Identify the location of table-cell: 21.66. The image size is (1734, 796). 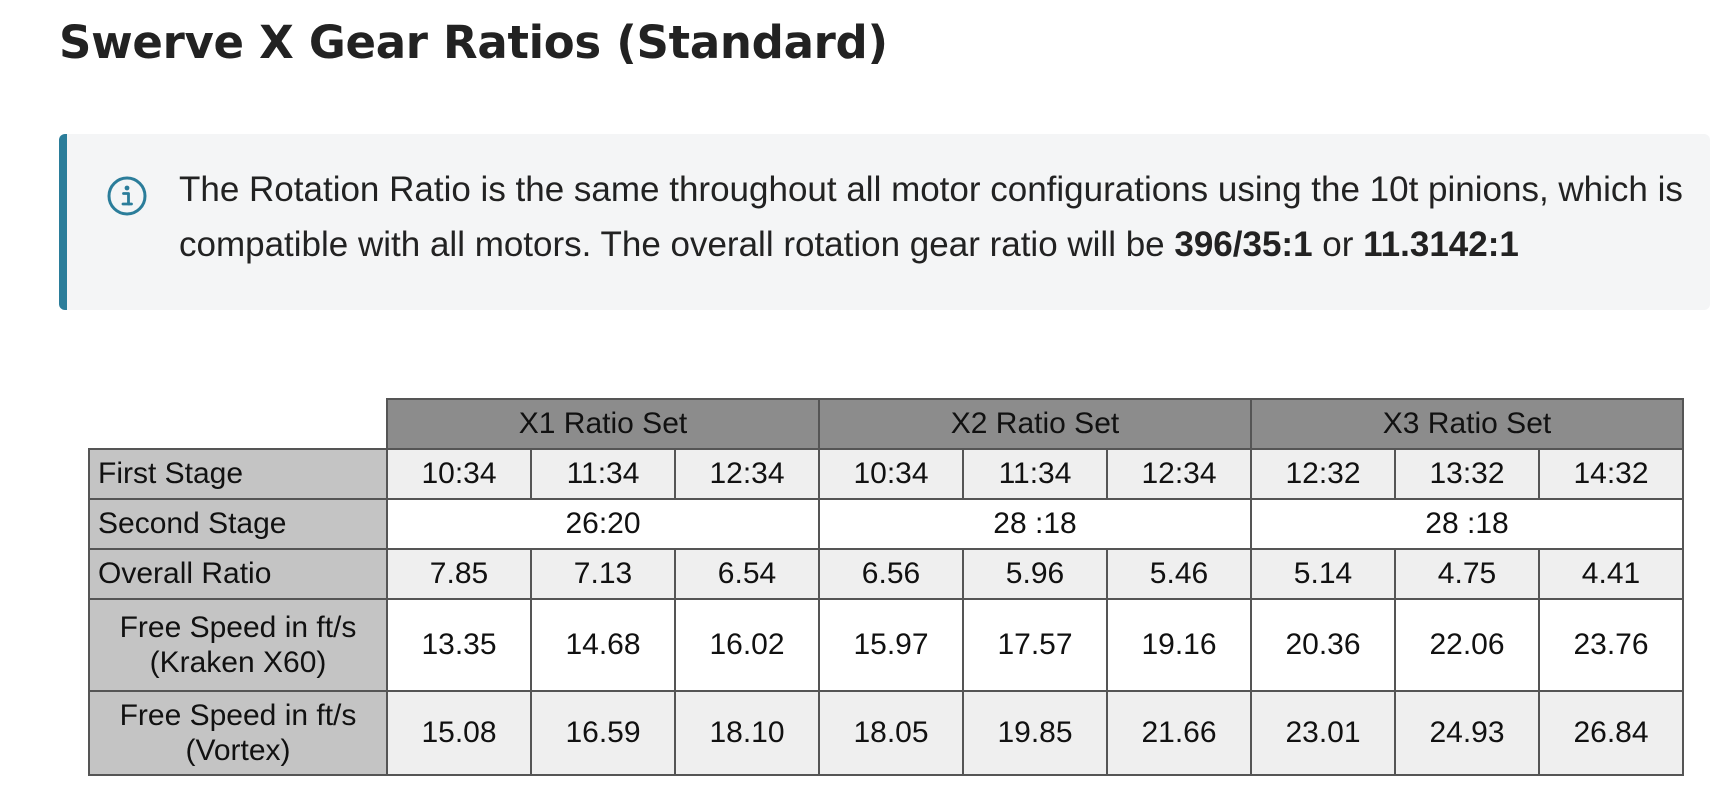
(1179, 733).